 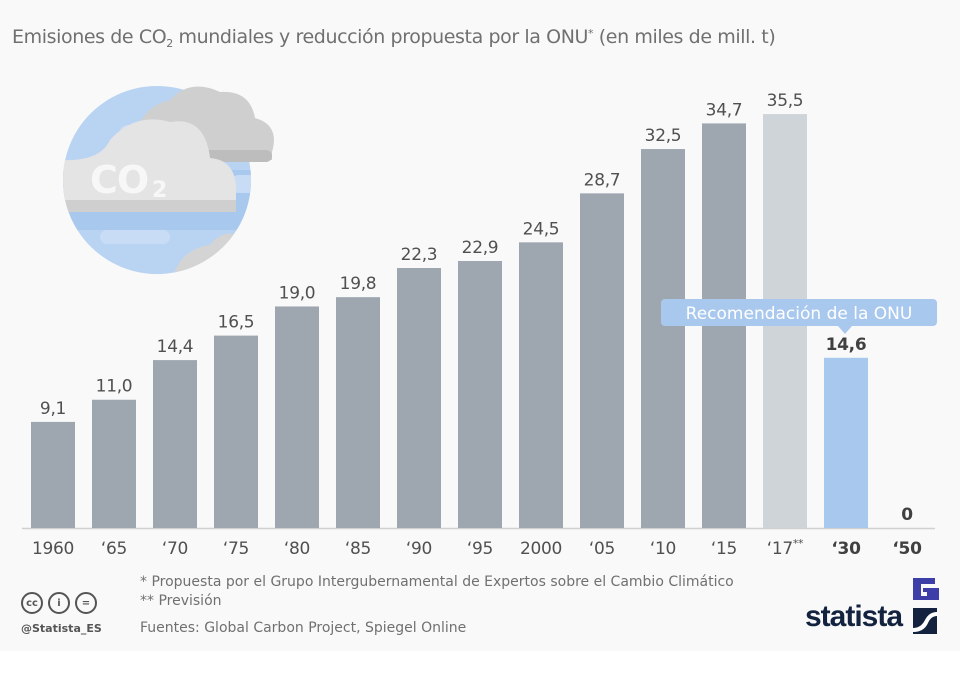 What do you see at coordinates (175, 347) in the screenshot?
I see `value-label: 14,4` at bounding box center [175, 347].